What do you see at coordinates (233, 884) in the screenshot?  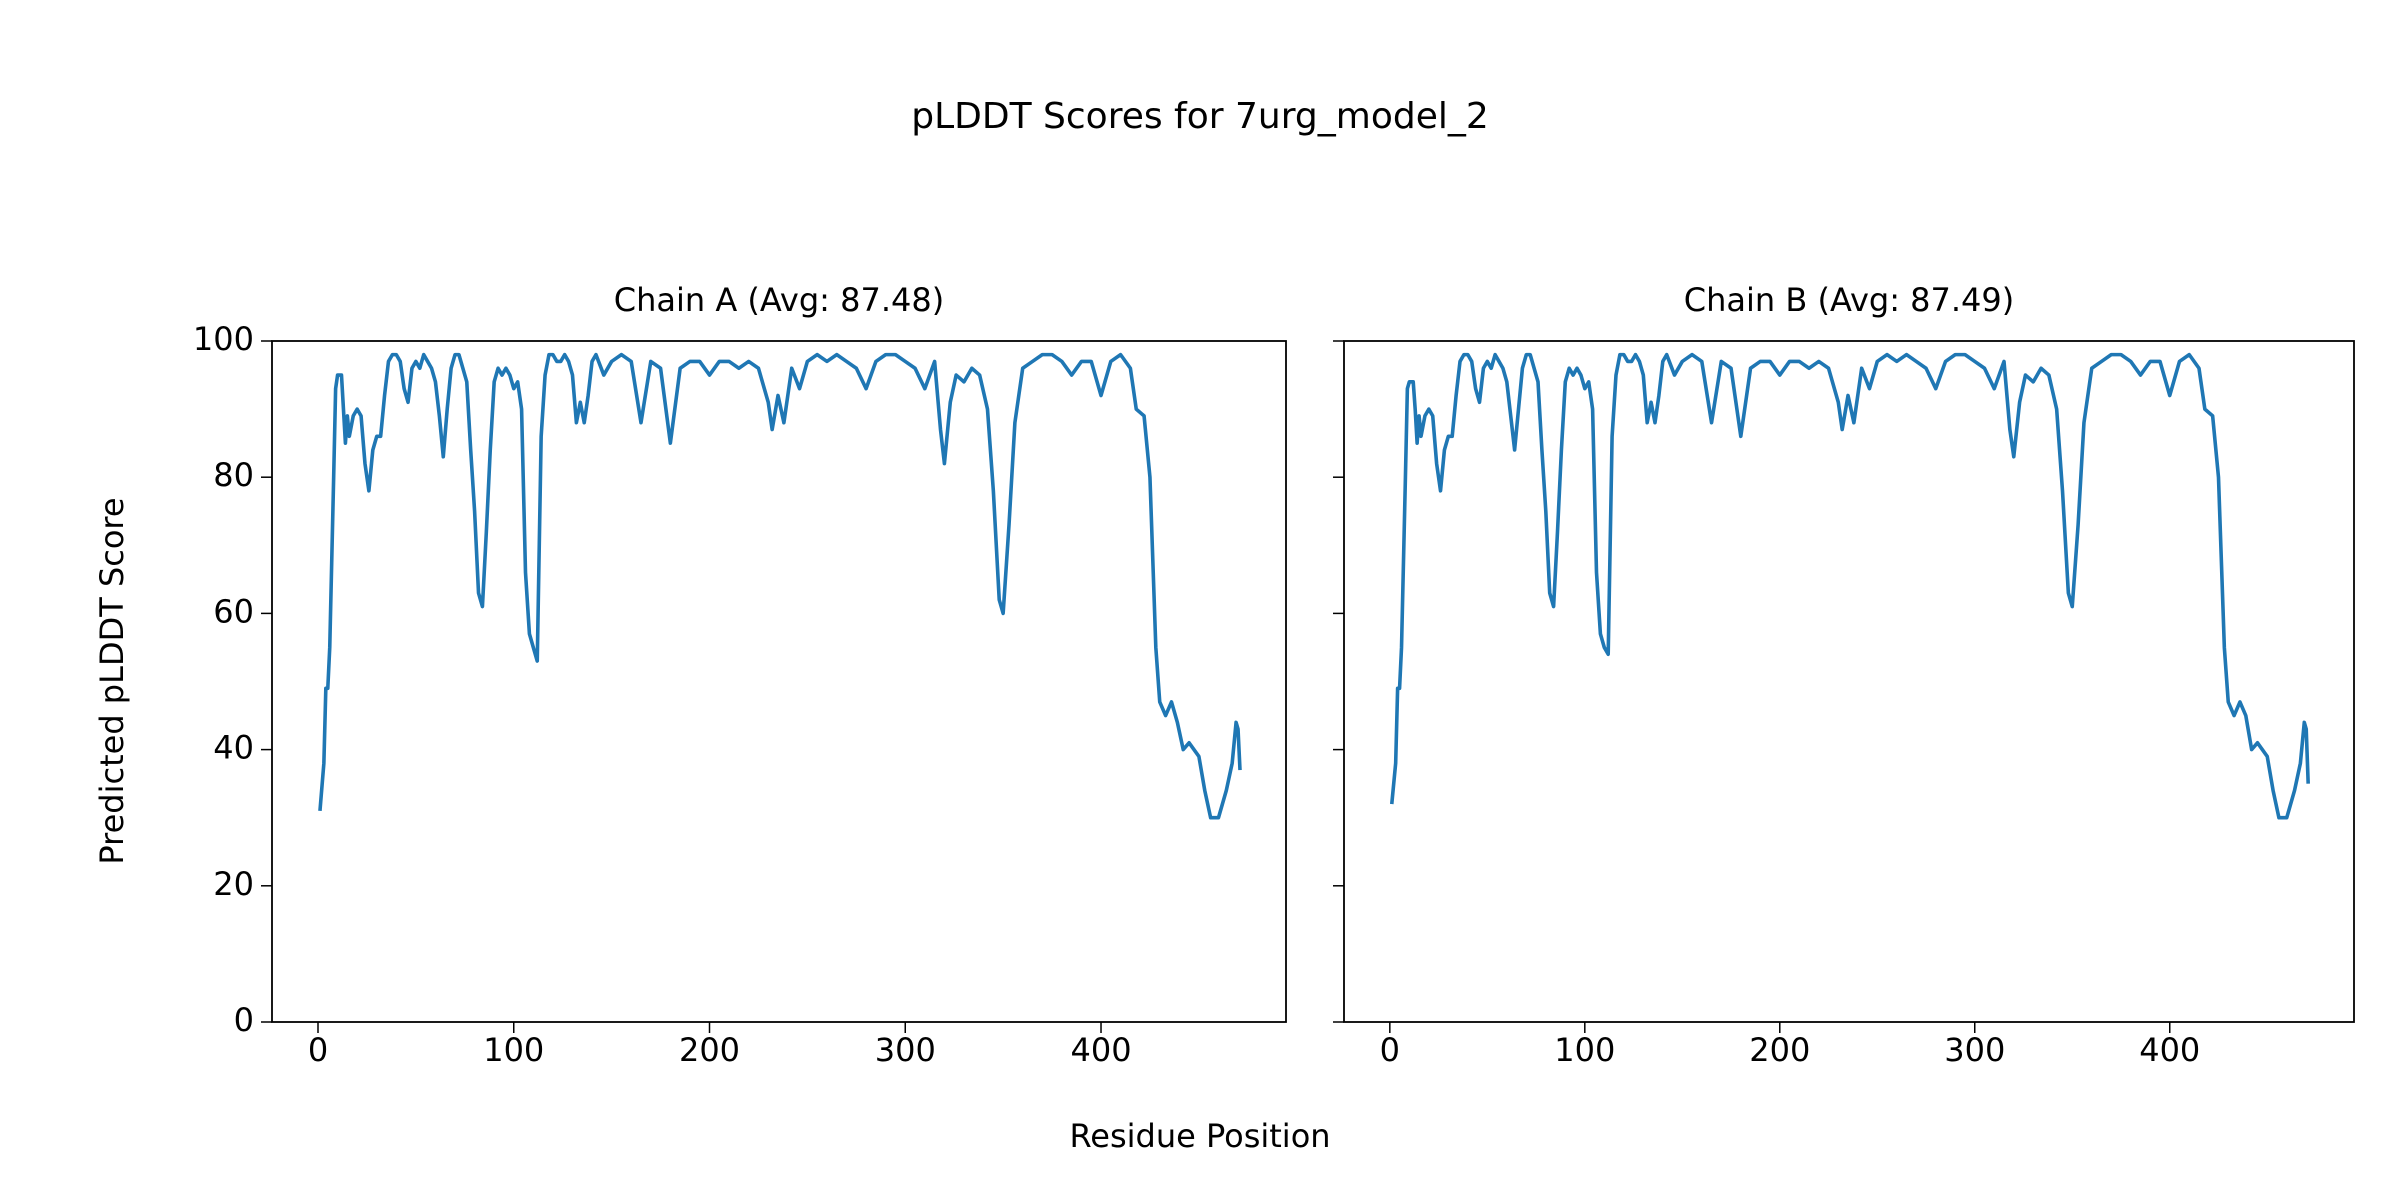 I see `y-tick-label: 20` at bounding box center [233, 884].